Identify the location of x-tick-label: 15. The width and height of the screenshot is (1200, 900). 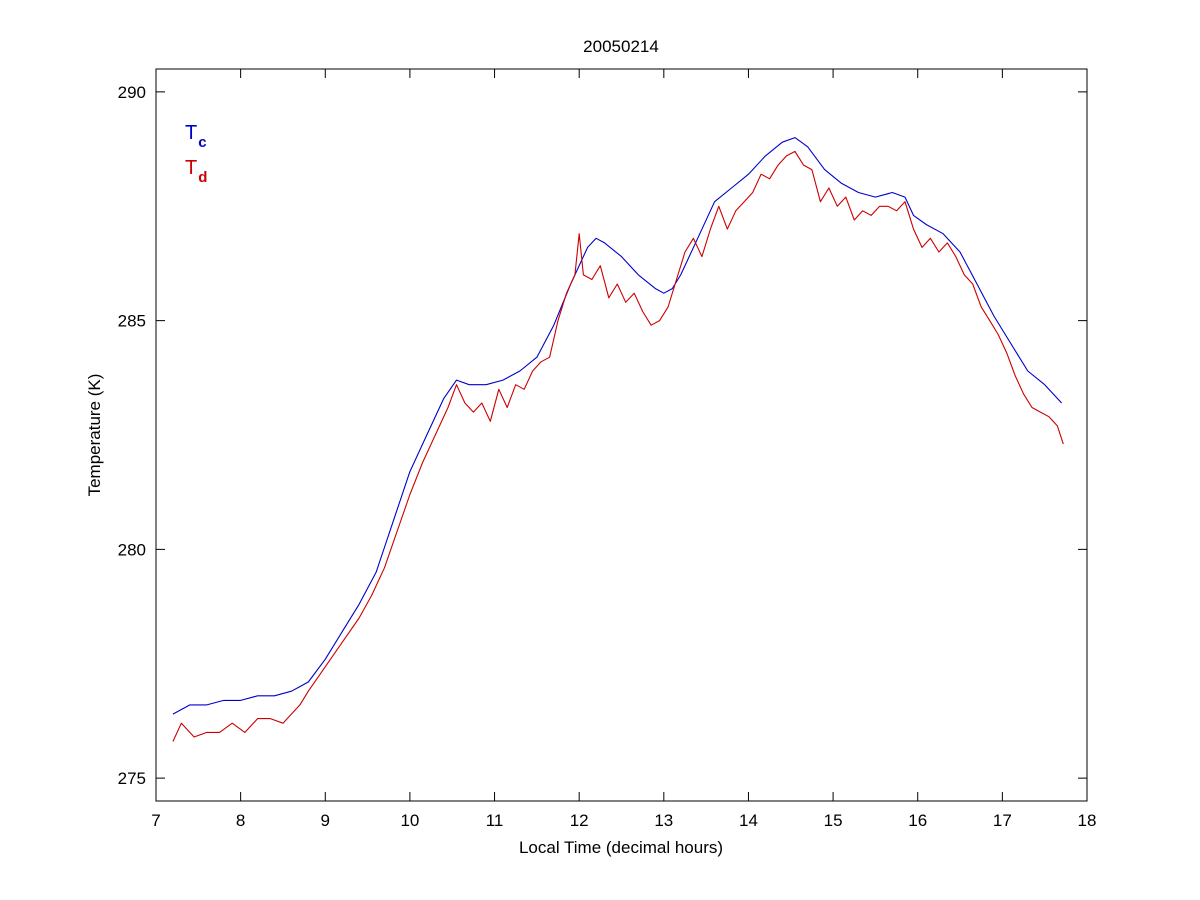
(833, 820).